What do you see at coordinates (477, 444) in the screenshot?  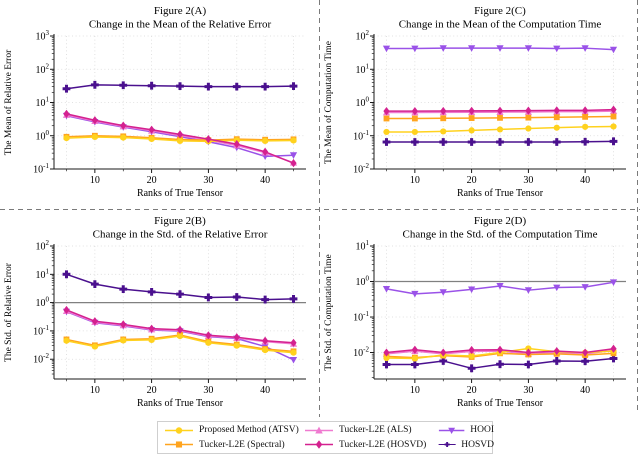 I see `legend-label: HOSVD` at bounding box center [477, 444].